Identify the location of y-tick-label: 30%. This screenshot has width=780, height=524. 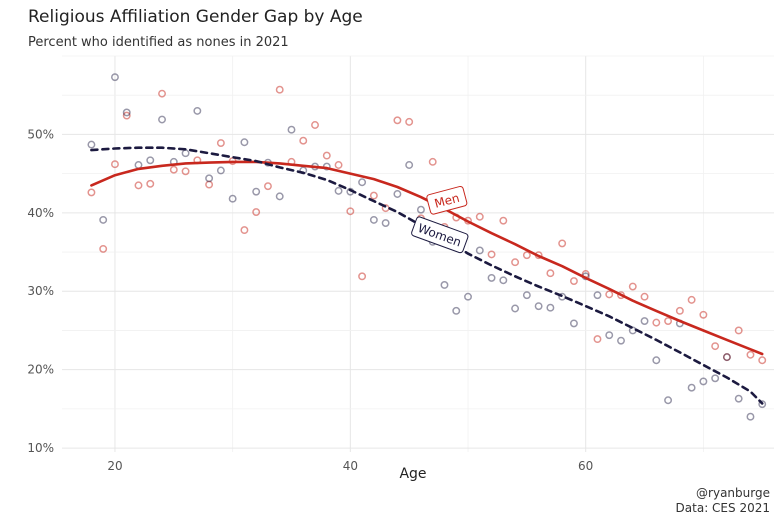
(40, 291).